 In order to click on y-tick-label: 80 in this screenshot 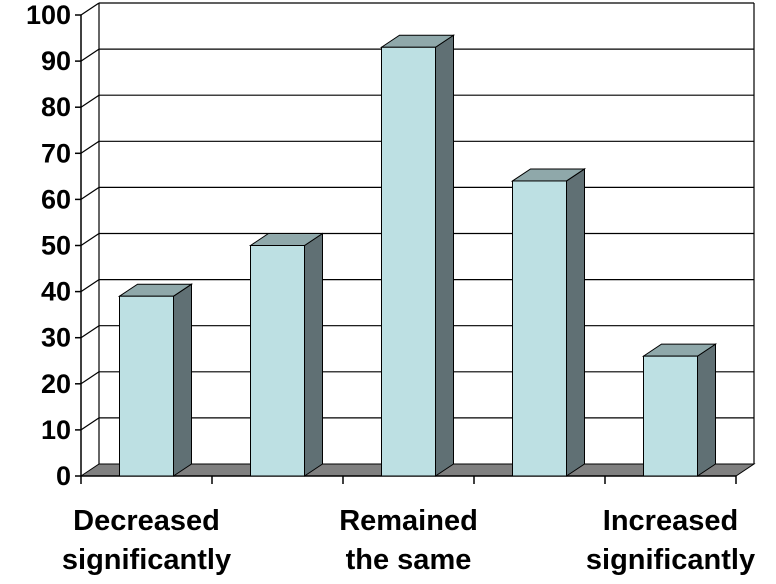, I will do `click(56, 107)`.